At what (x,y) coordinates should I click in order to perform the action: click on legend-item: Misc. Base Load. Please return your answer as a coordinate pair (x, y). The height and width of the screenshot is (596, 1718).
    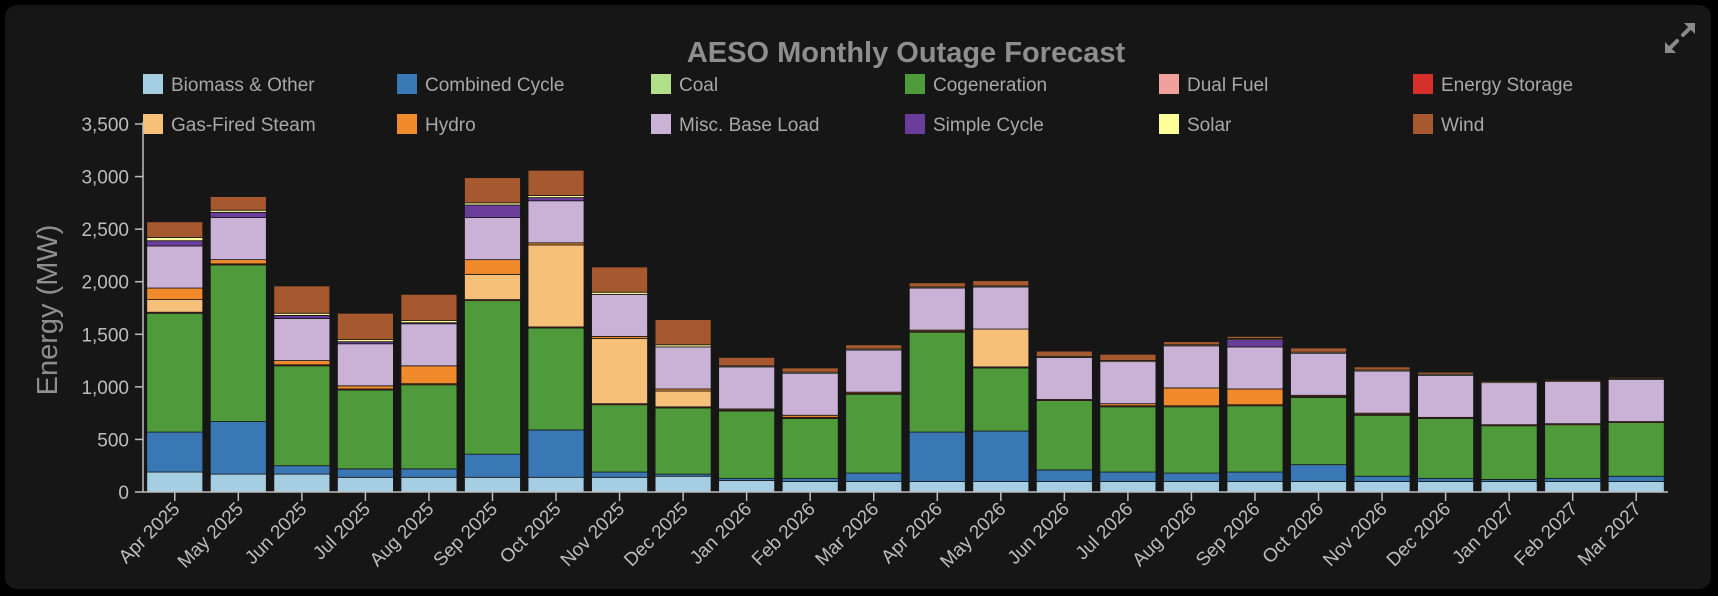
    Looking at the image, I should click on (735, 125).